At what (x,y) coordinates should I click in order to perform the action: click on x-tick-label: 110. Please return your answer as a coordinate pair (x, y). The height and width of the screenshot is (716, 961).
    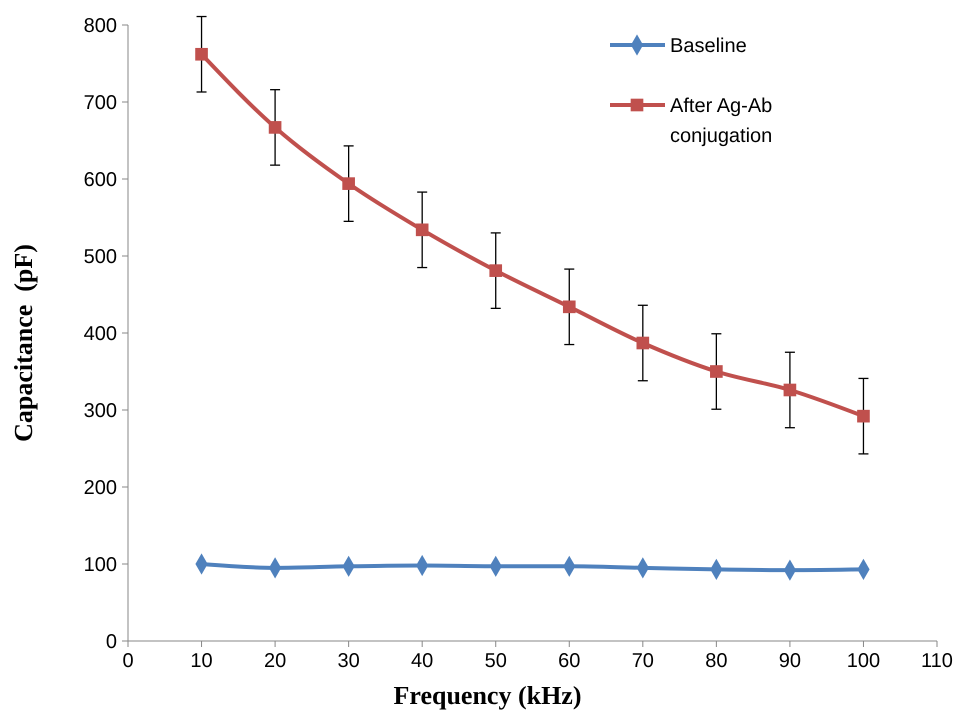
    Looking at the image, I should click on (937, 661).